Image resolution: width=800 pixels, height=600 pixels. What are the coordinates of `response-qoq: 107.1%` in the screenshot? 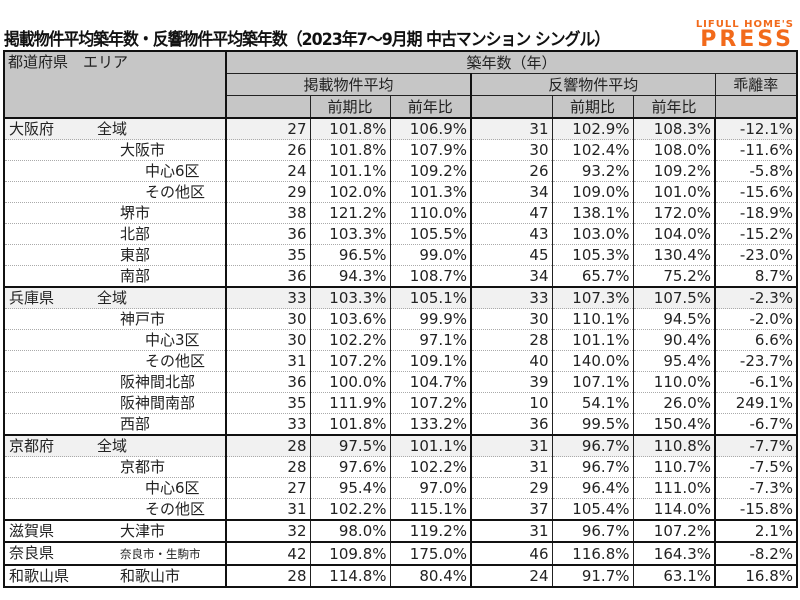 It's located at (592, 382).